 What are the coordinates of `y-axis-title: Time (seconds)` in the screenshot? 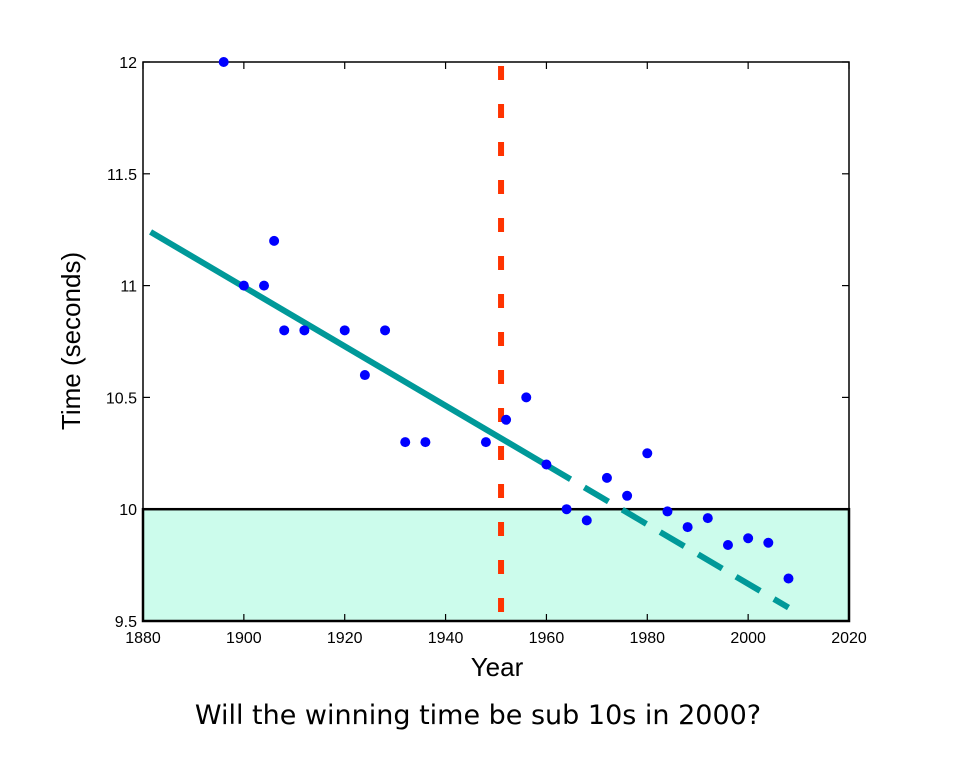 It's located at (71, 341).